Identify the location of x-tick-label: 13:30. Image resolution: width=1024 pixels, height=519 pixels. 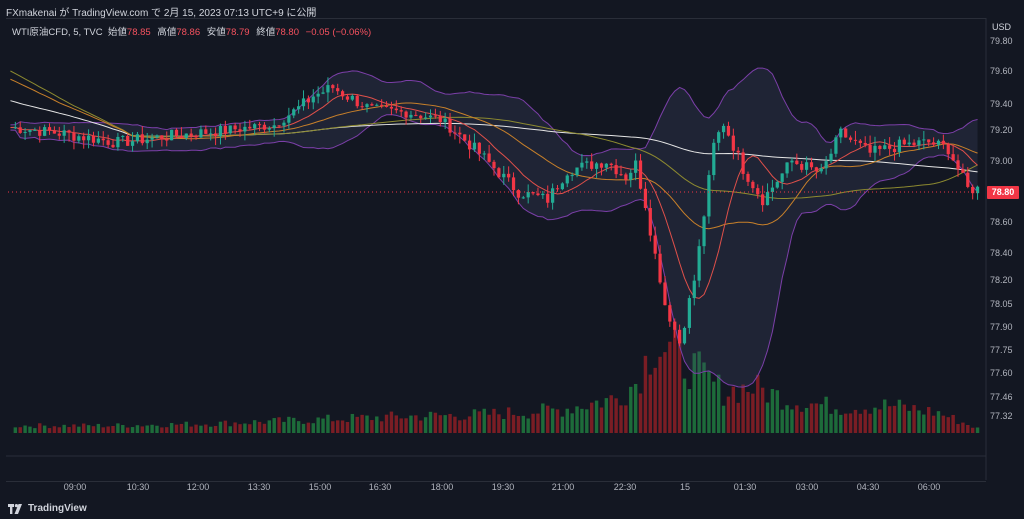
(259, 487).